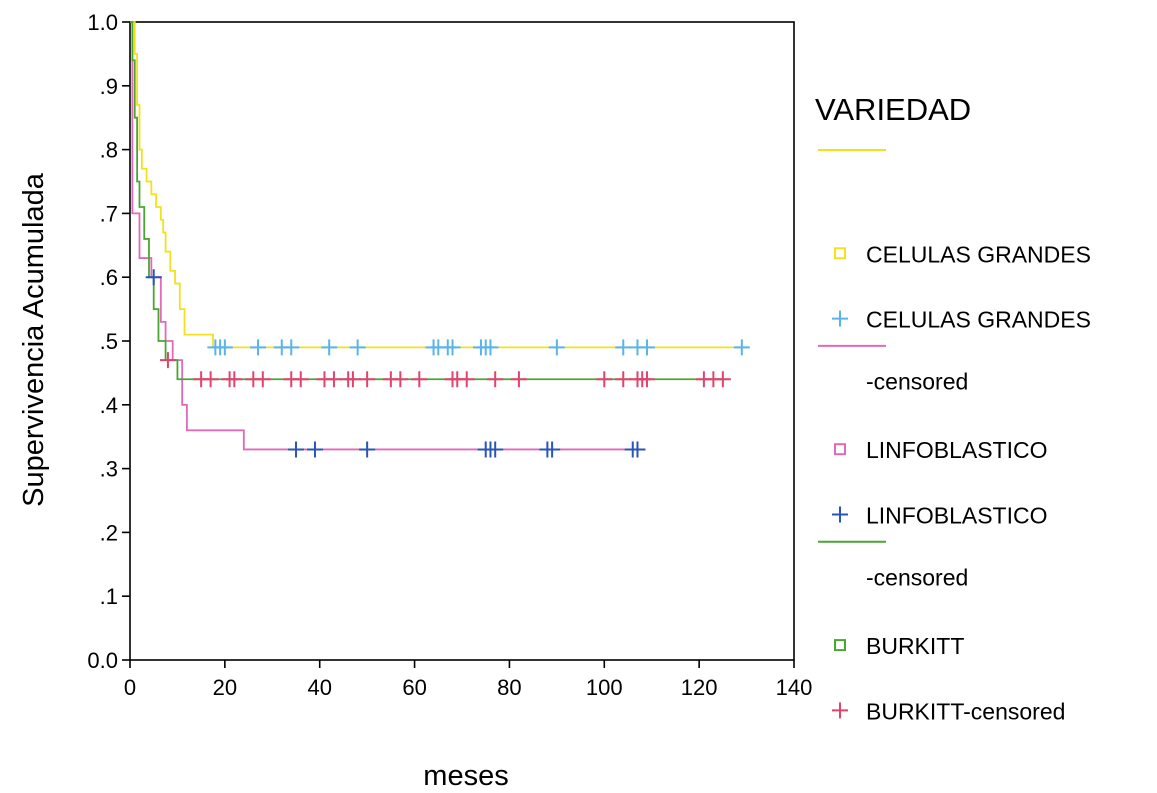 This screenshot has height=793, width=1157. What do you see at coordinates (109, 469) in the screenshot?
I see `y-tick-label: .3` at bounding box center [109, 469].